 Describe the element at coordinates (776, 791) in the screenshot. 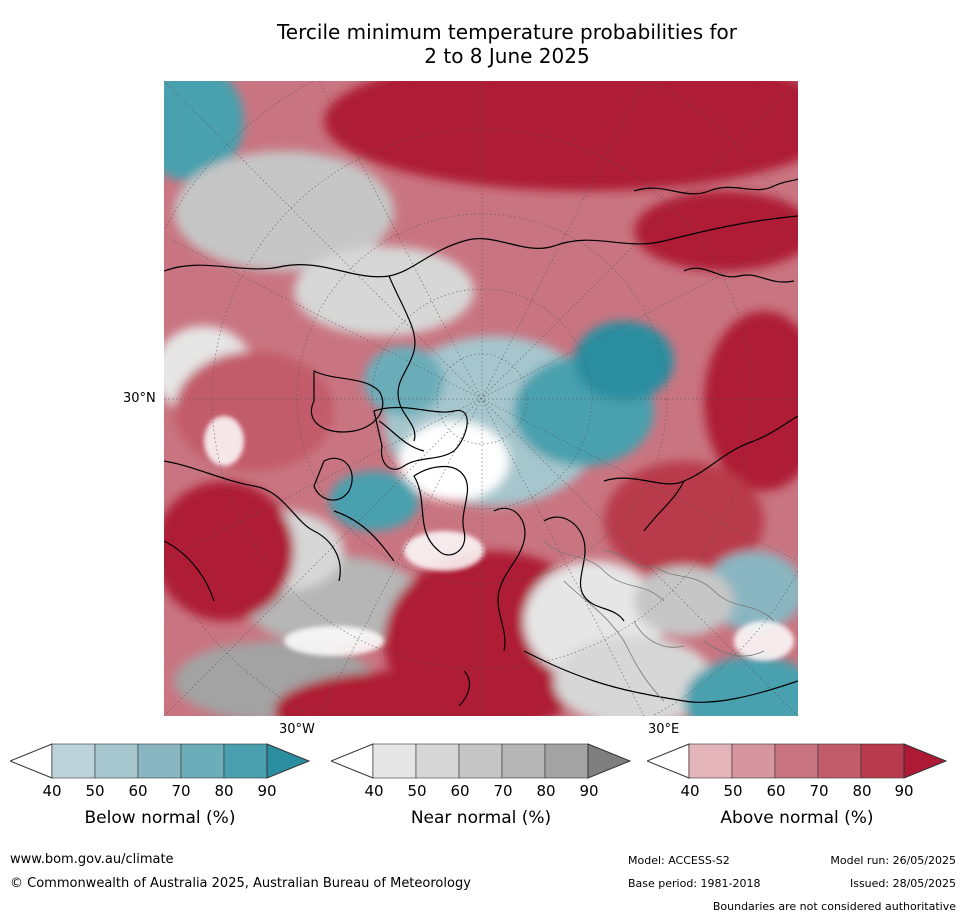

I see `colorbar-above-tick: 60` at that location.